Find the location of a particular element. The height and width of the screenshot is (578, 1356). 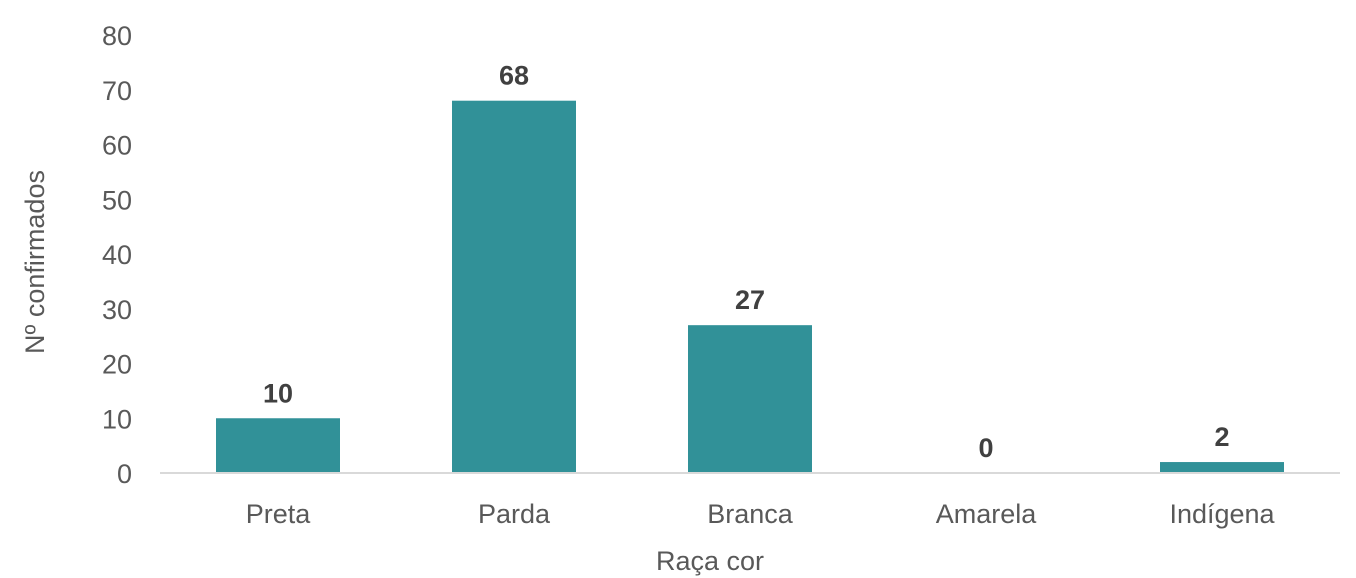

y-axis-ticks: 0 10 20 30 40 50 60 70 80 is located at coordinates (117, 255).